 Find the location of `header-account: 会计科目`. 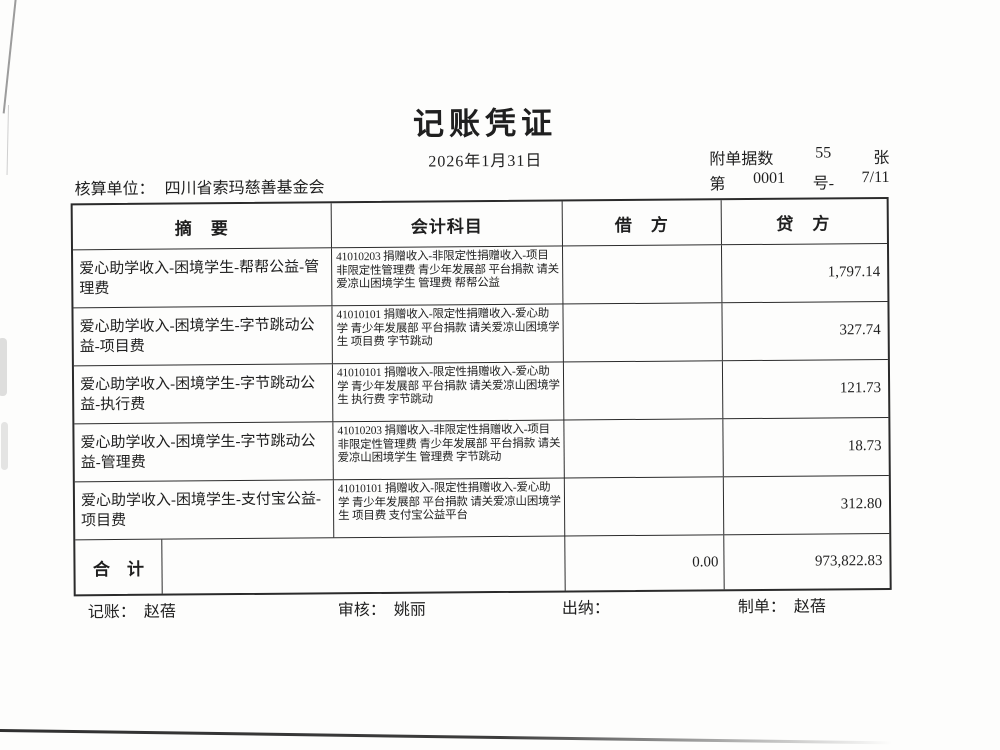

header-account: 会计科目 is located at coordinates (446, 224).